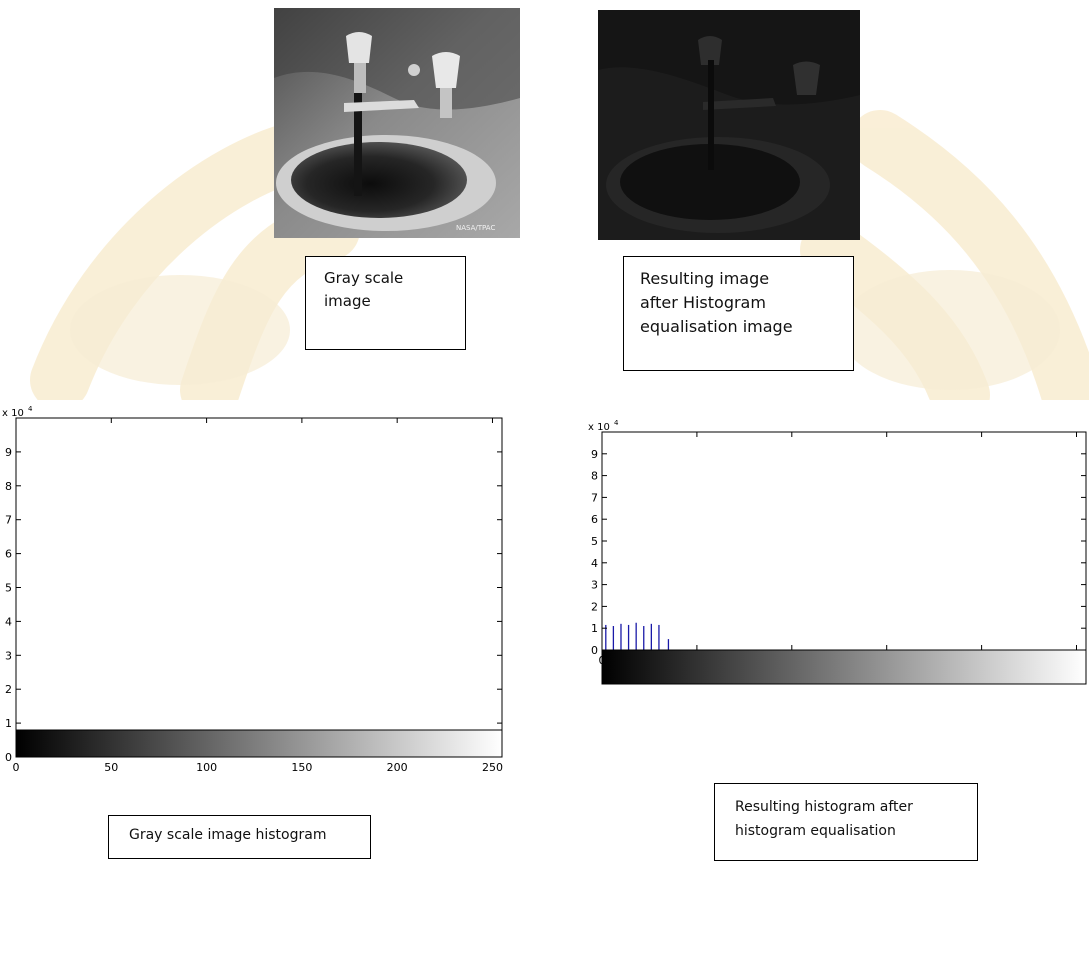 The width and height of the screenshot is (1089, 958). I want to click on caption-line: Gray scale, so click(364, 278).